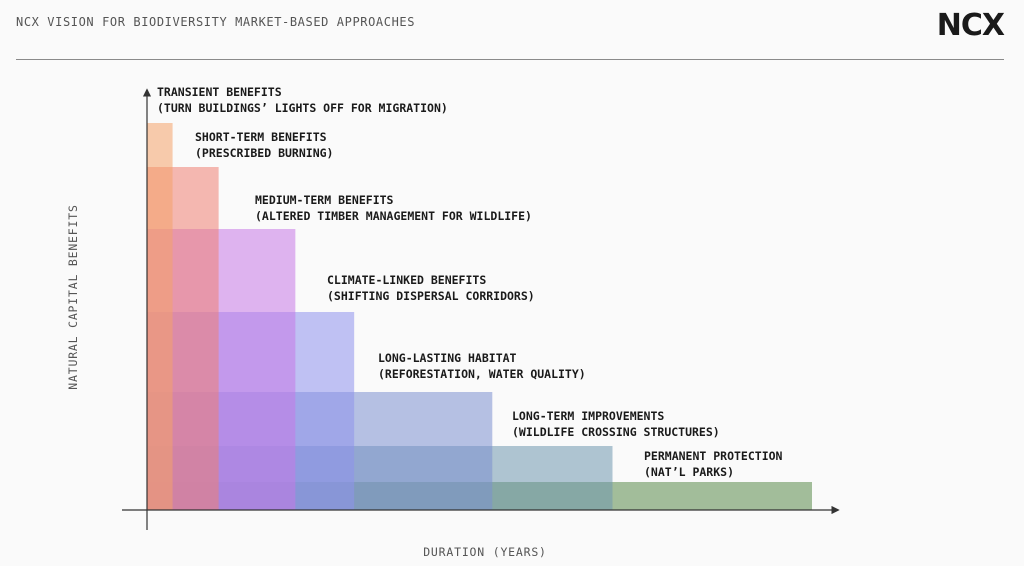 This screenshot has height=566, width=1024. What do you see at coordinates (393, 216) in the screenshot?
I see `label-example-medium-term-benefits: (ALTERED TIMBER MANAGEMENT FOR WILDLIFE)` at bounding box center [393, 216].